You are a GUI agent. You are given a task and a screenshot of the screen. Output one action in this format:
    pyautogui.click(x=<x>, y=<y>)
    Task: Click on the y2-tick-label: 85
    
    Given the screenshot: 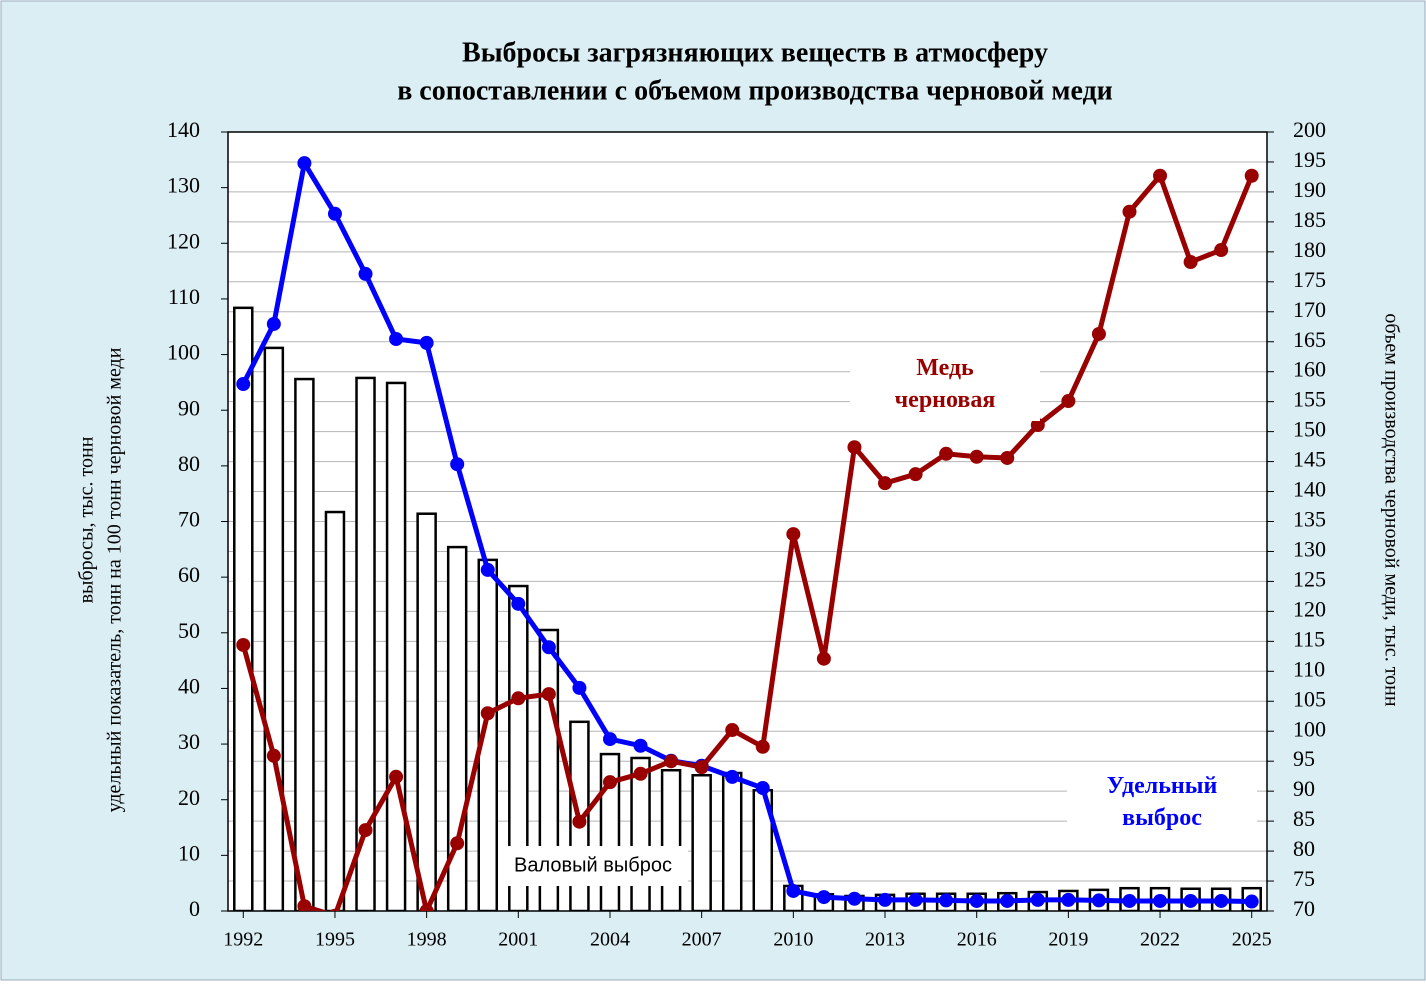 What is the action you would take?
    pyautogui.click(x=1304, y=818)
    